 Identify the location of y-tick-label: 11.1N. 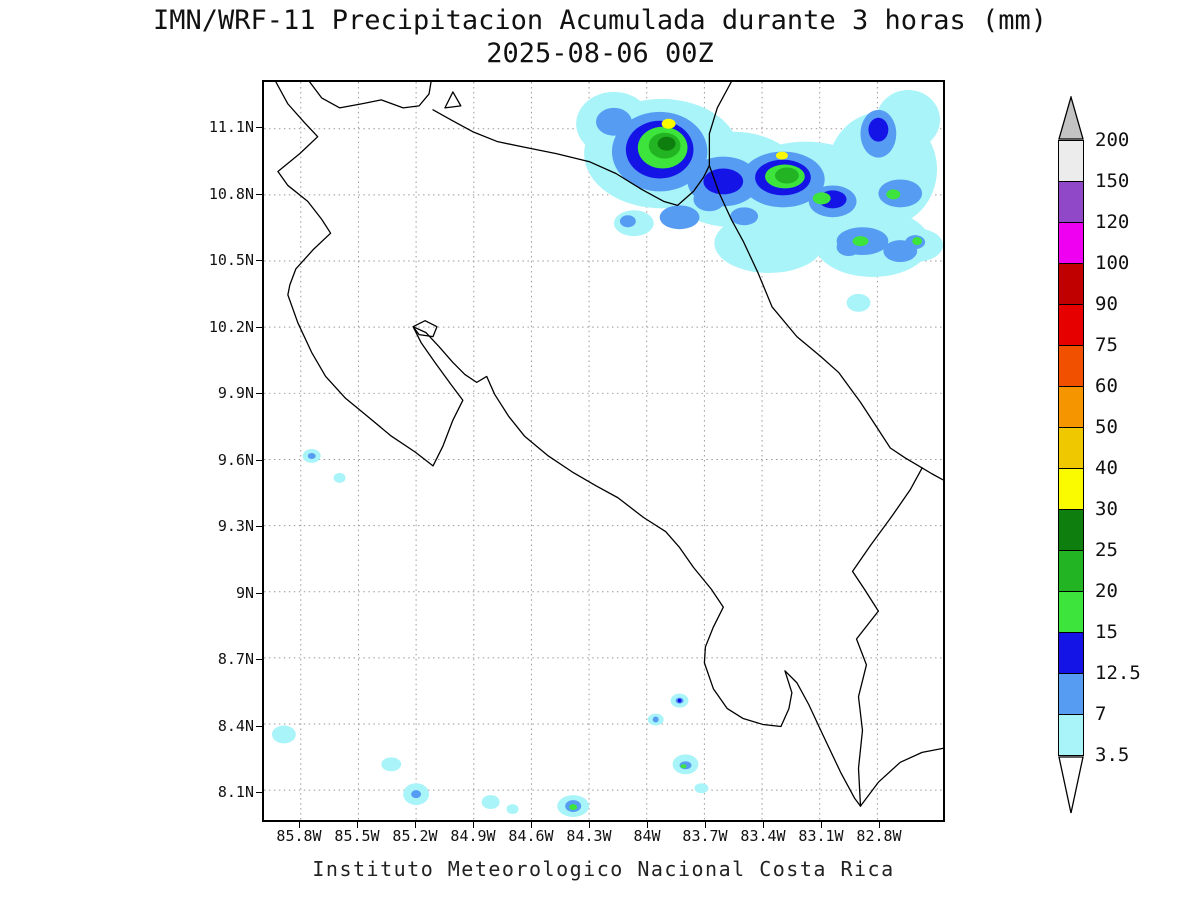
(231, 127).